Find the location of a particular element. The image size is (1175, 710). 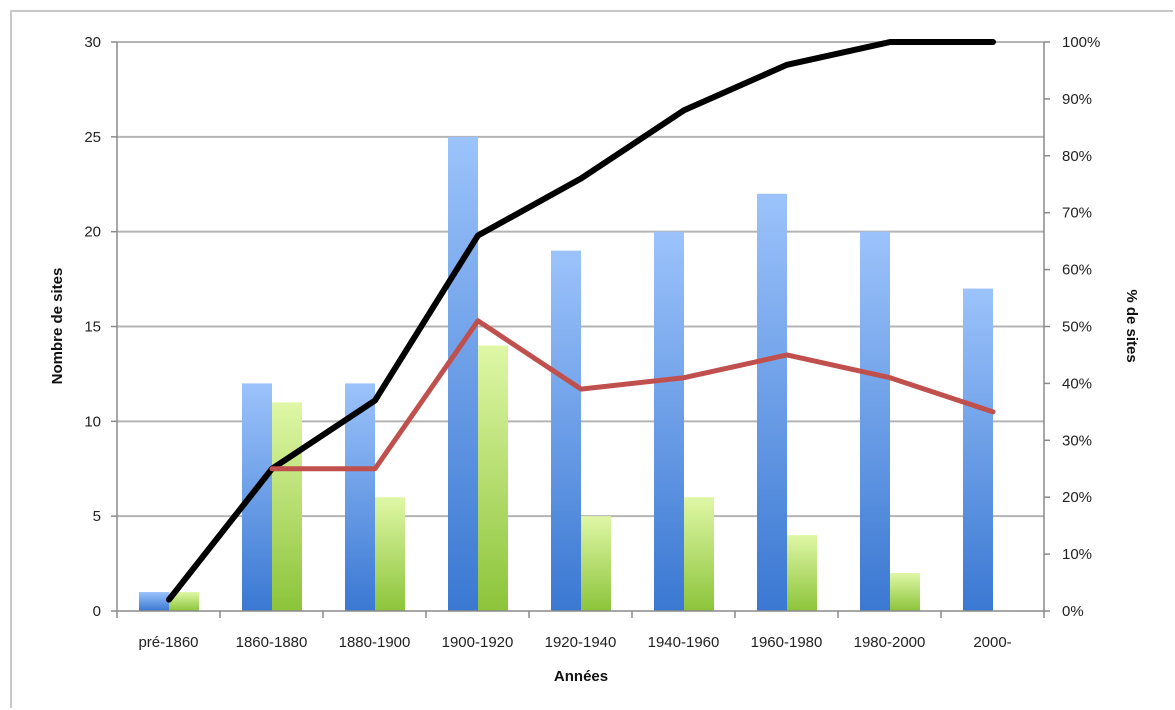

y2-tick-label: 10% is located at coordinates (1077, 554).